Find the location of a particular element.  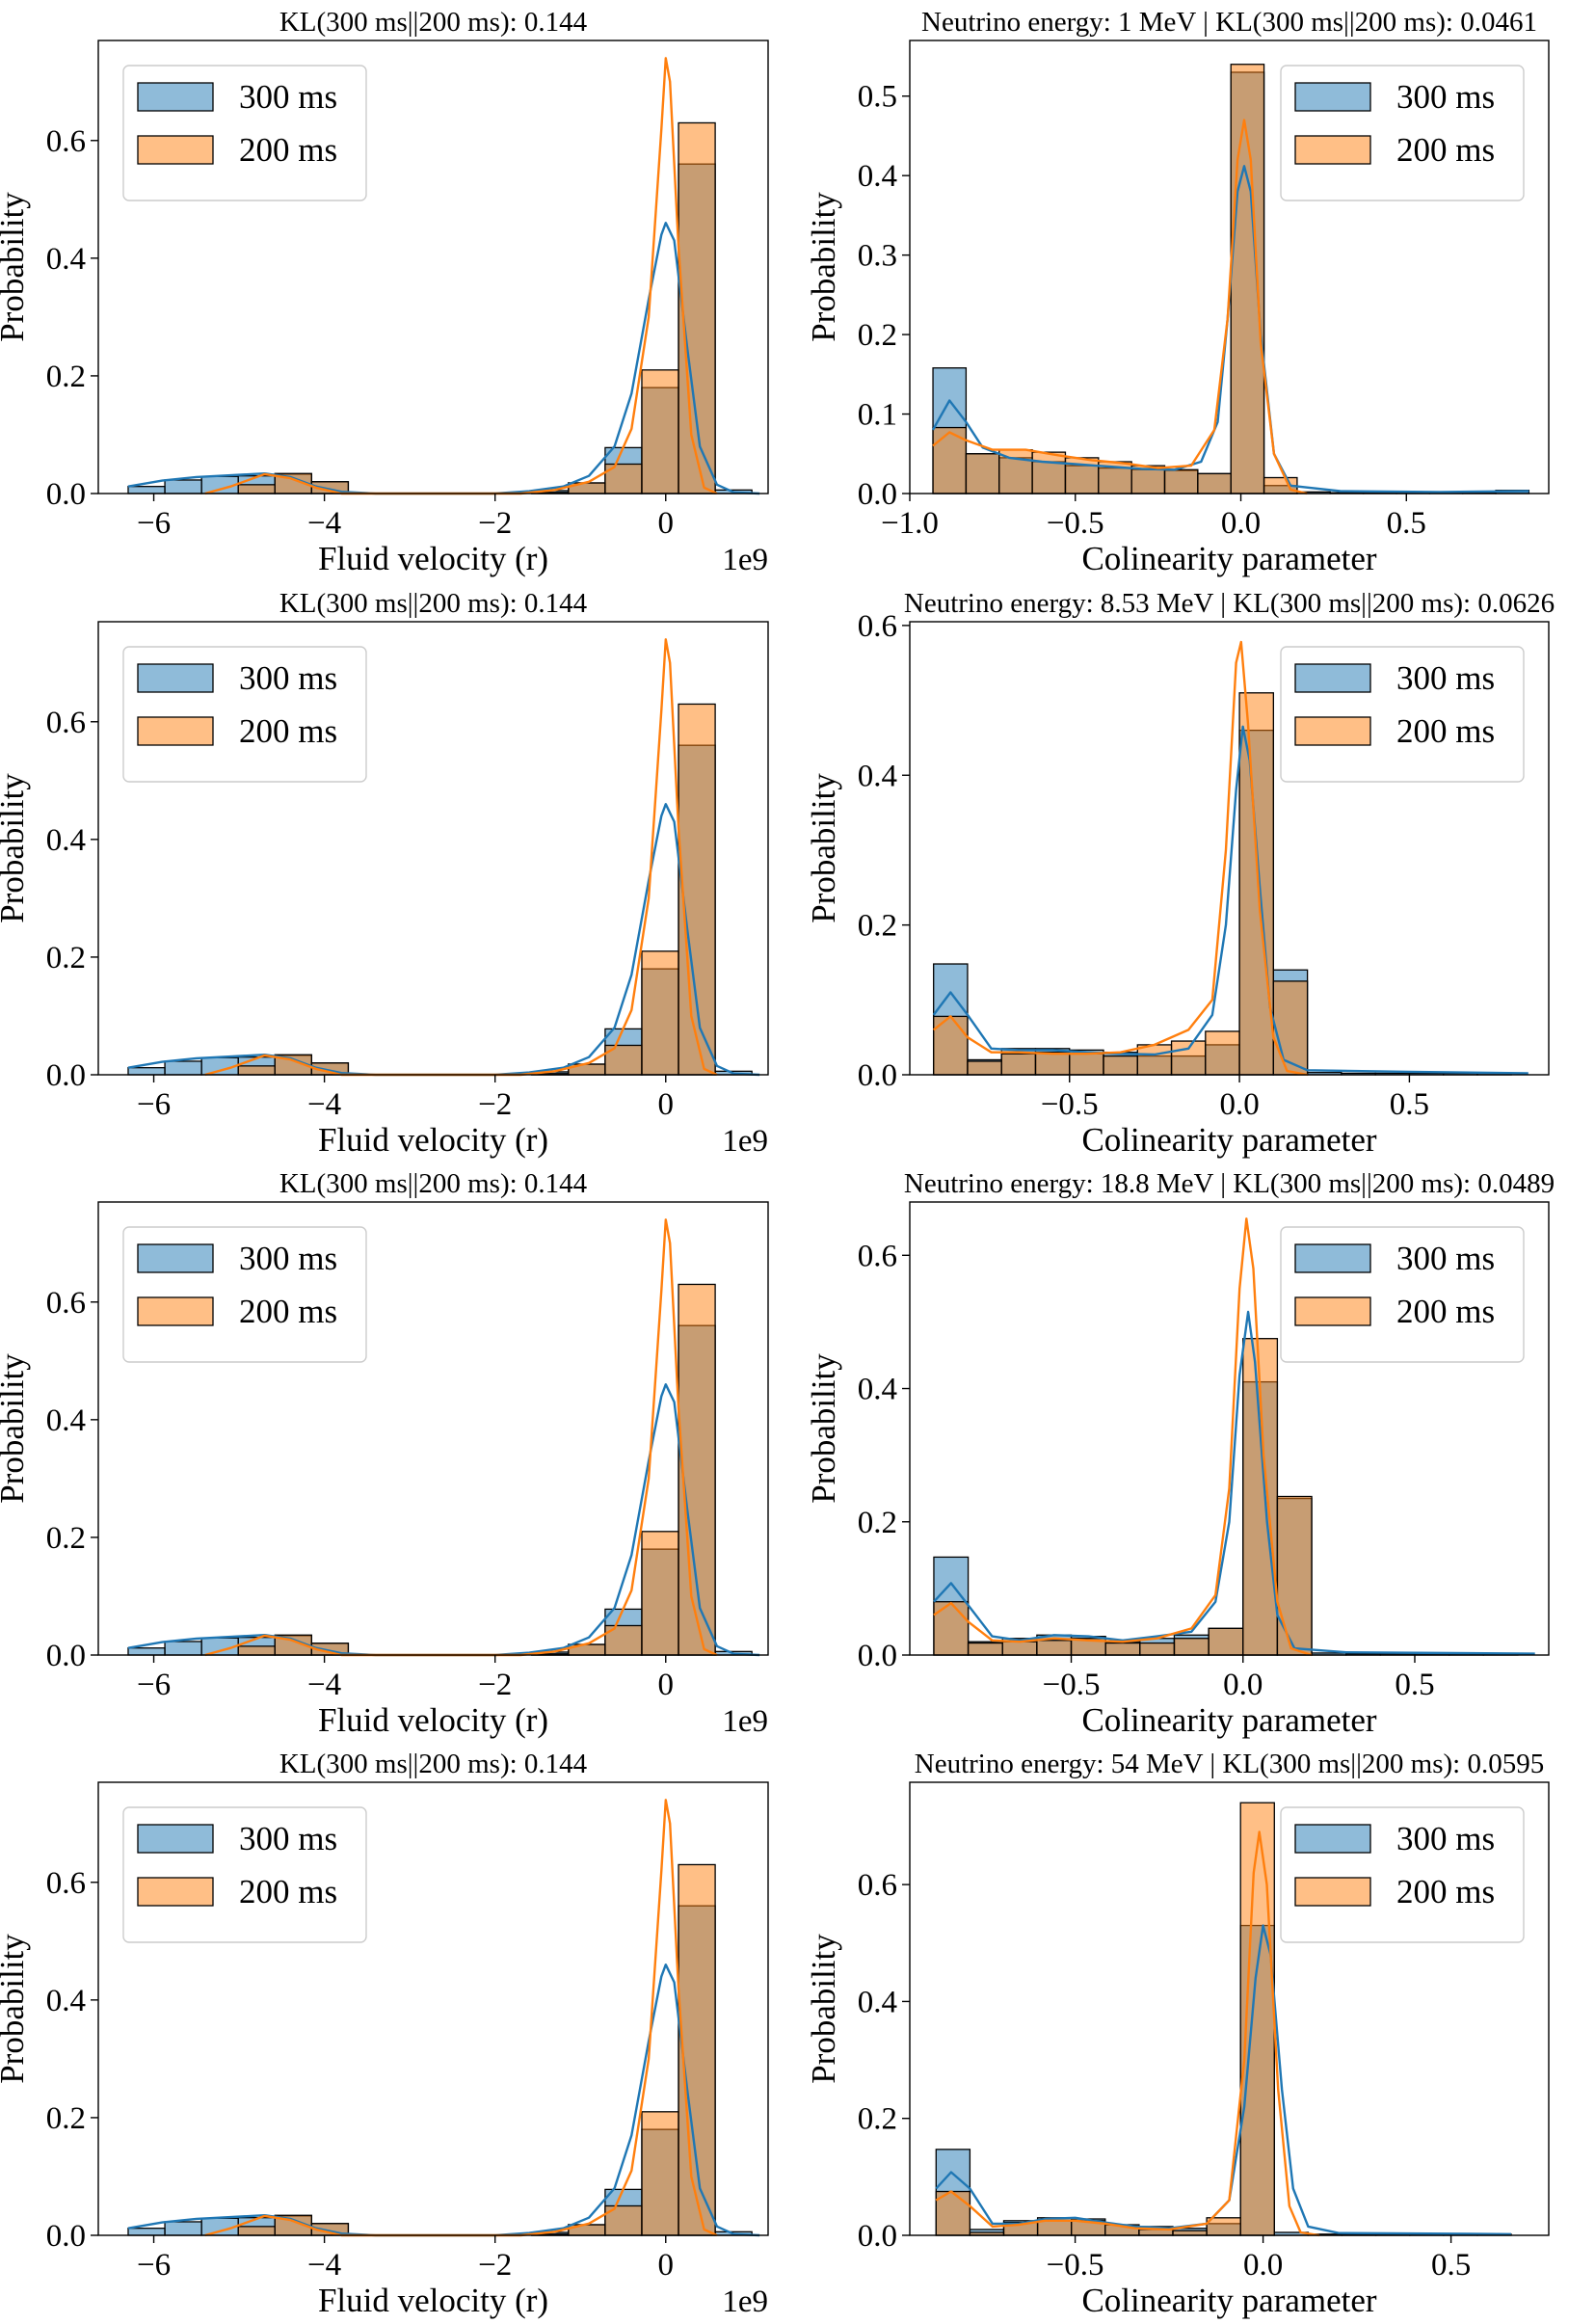

series-ms200-bars is located at coordinates (1121, 884).